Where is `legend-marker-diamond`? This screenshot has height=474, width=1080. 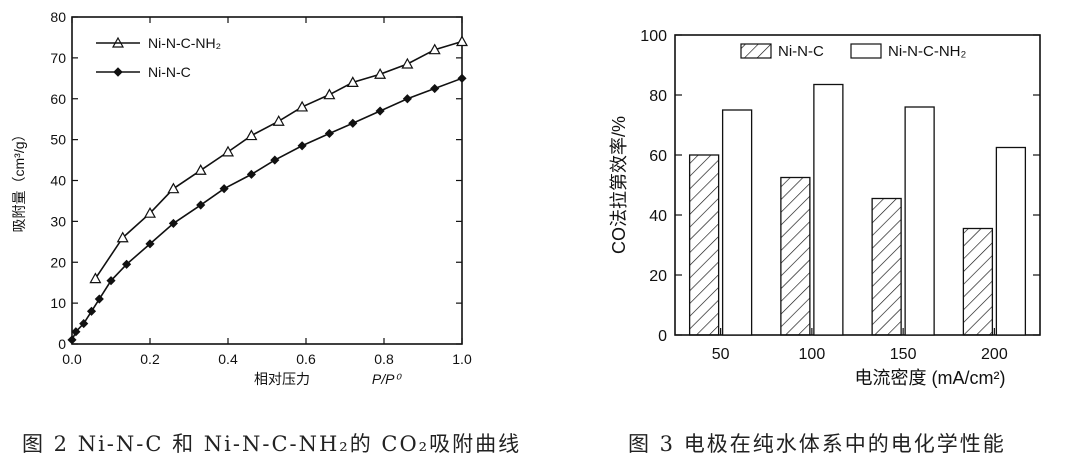
legend-marker-diamond is located at coordinates (118, 72).